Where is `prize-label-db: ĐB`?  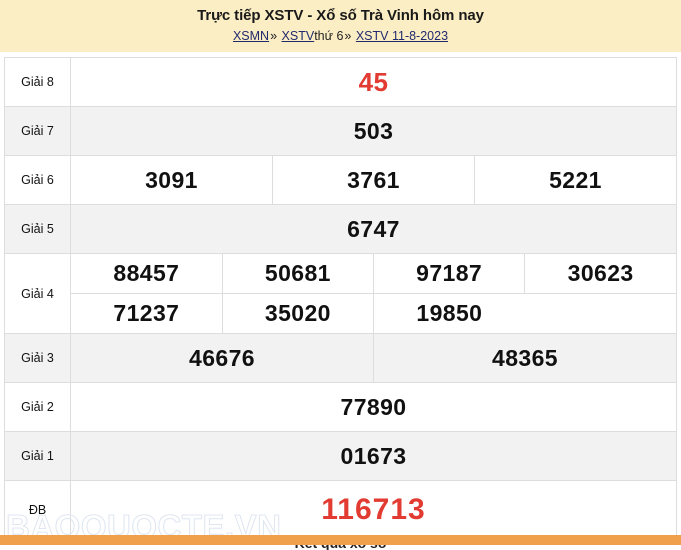 prize-label-db: ĐB is located at coordinates (37, 509).